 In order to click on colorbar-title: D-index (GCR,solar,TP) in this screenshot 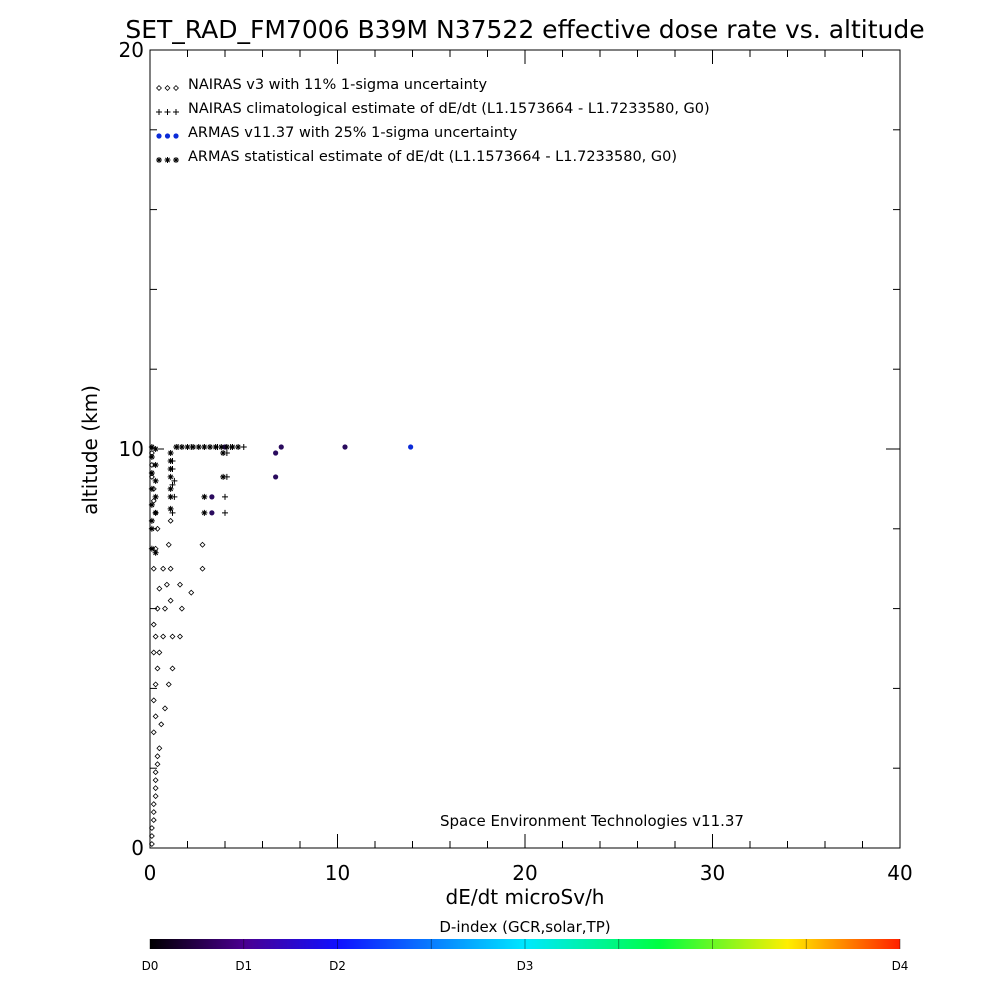, I will do `click(524, 927)`.